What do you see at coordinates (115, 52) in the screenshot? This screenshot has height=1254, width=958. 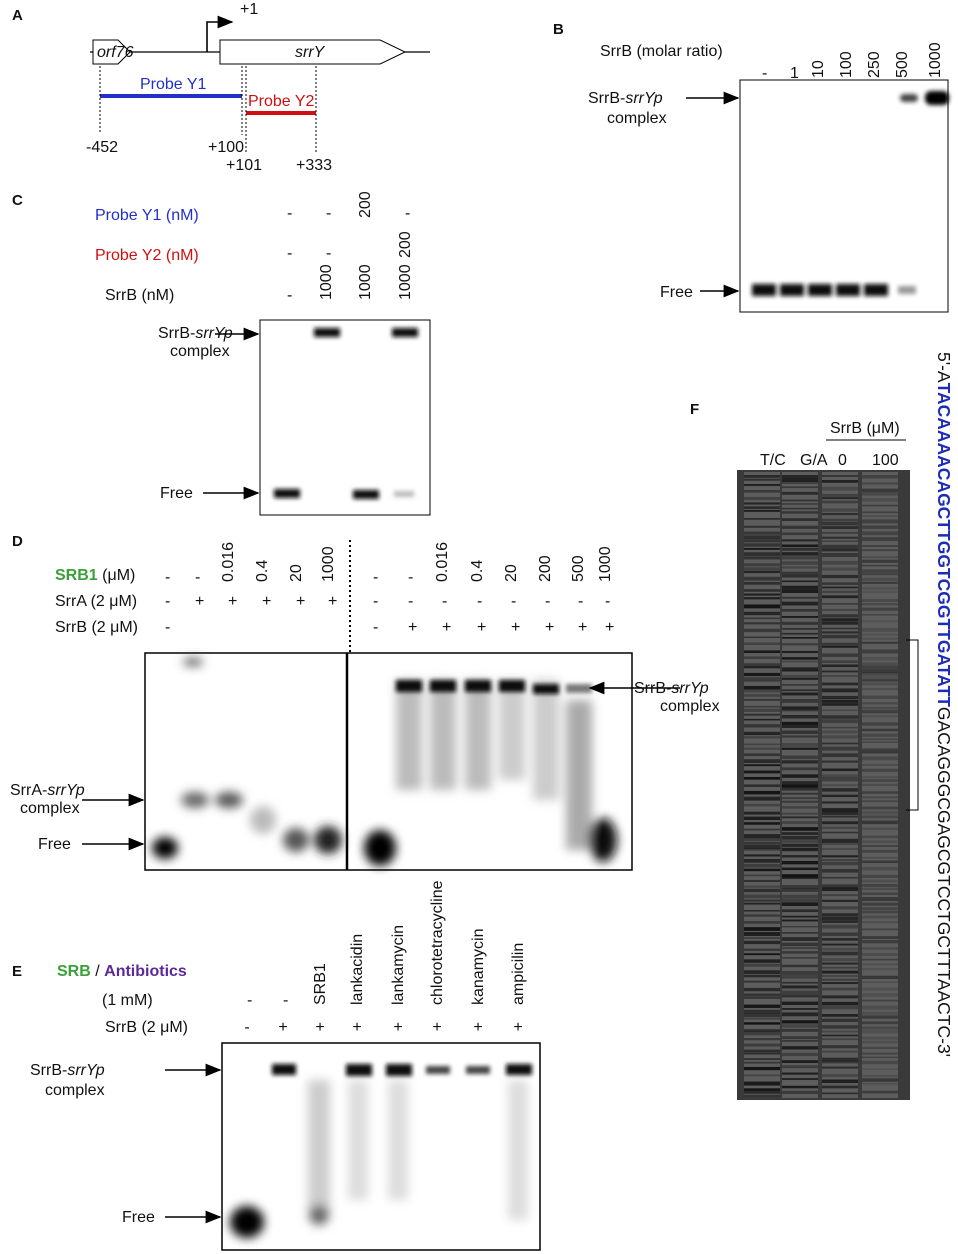 I see `gene-label: orf76` at bounding box center [115, 52].